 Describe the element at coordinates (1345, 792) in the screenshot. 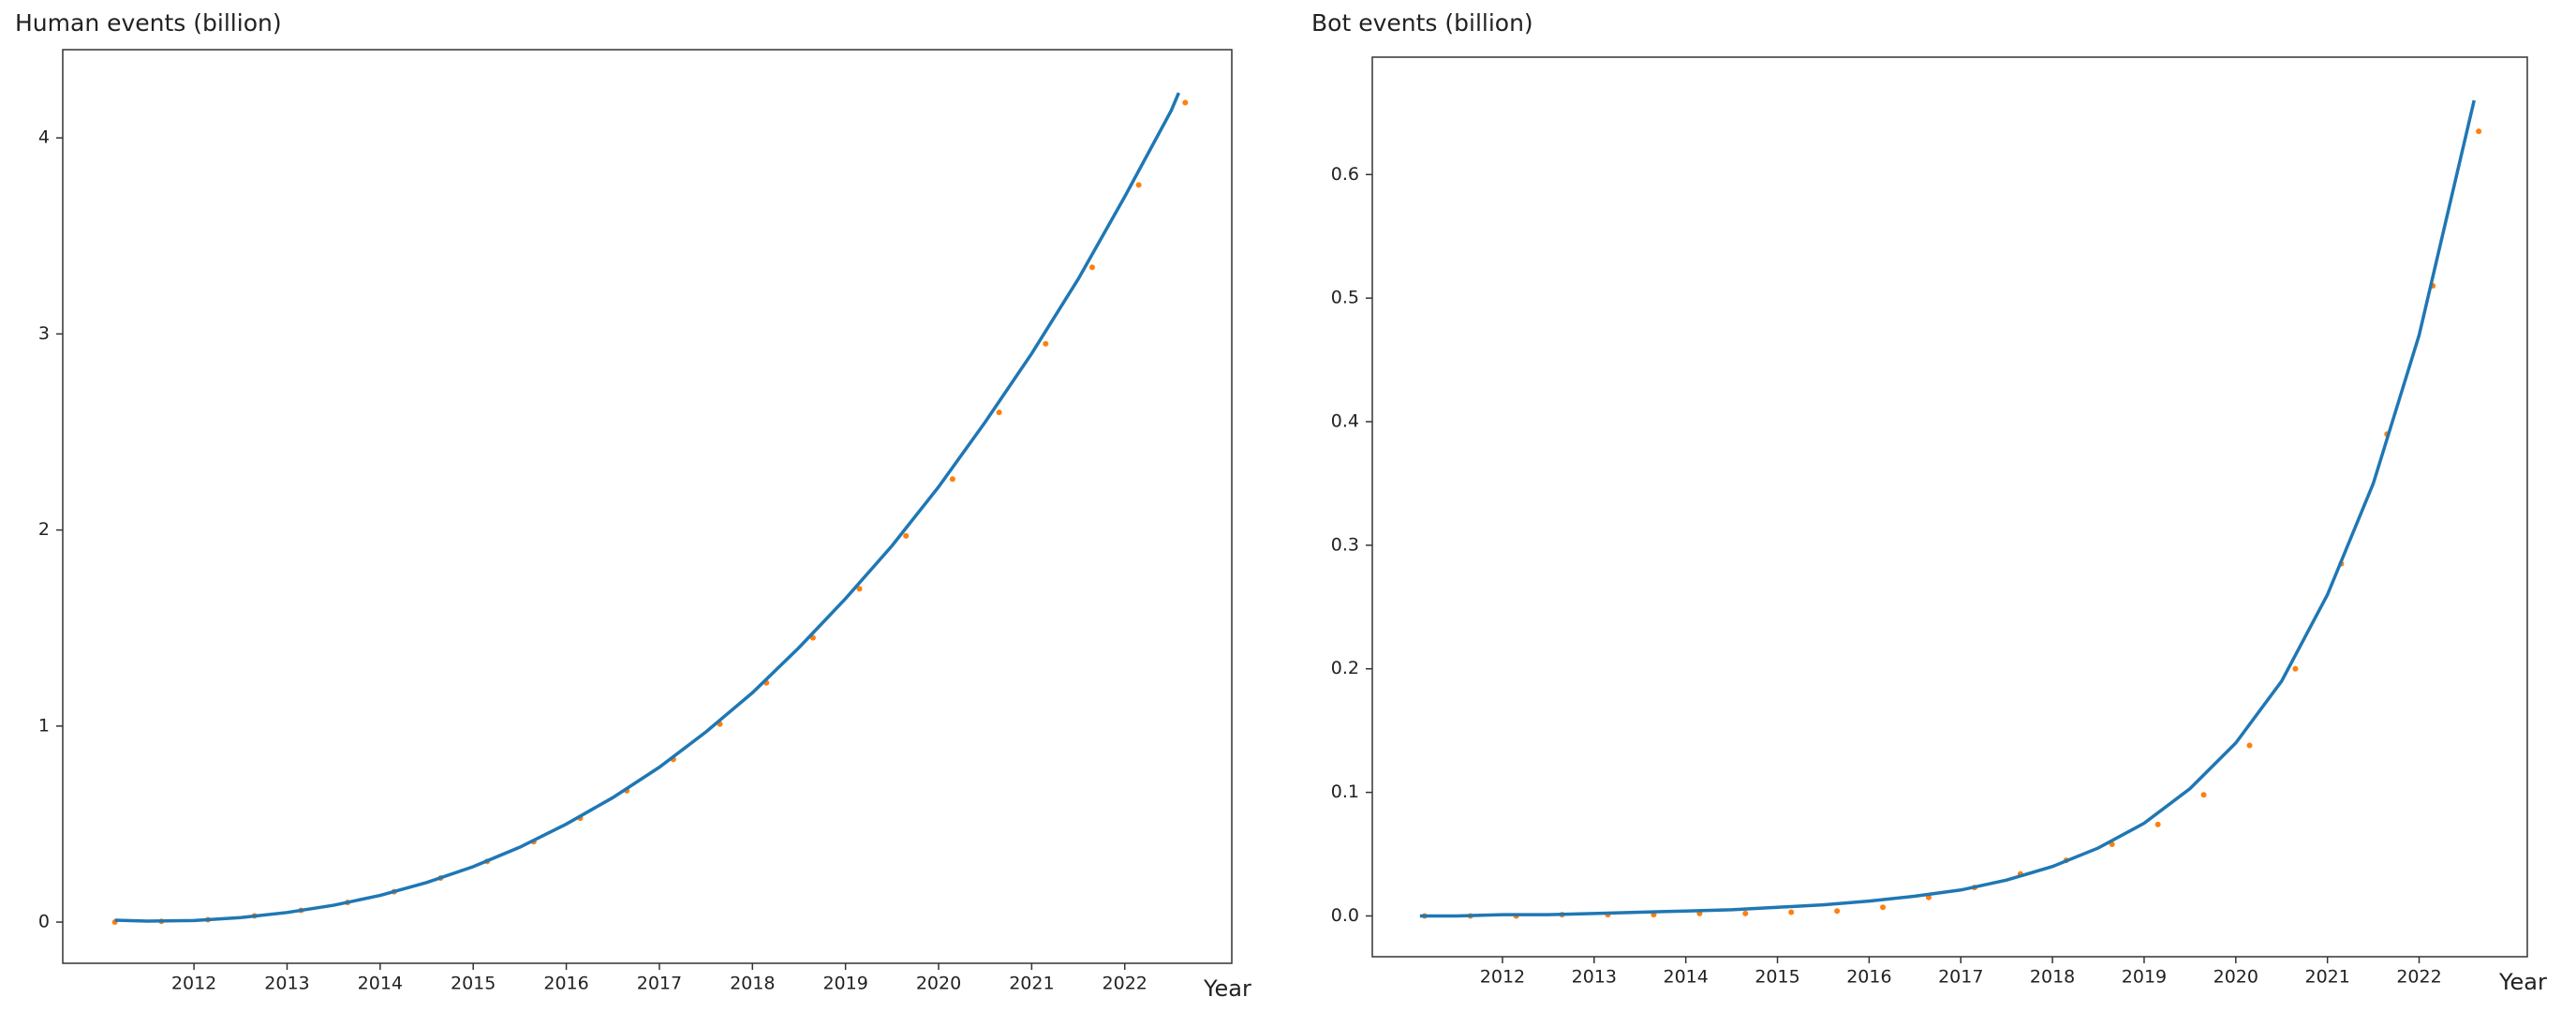

I see `y-tick-label: 0.1` at that location.